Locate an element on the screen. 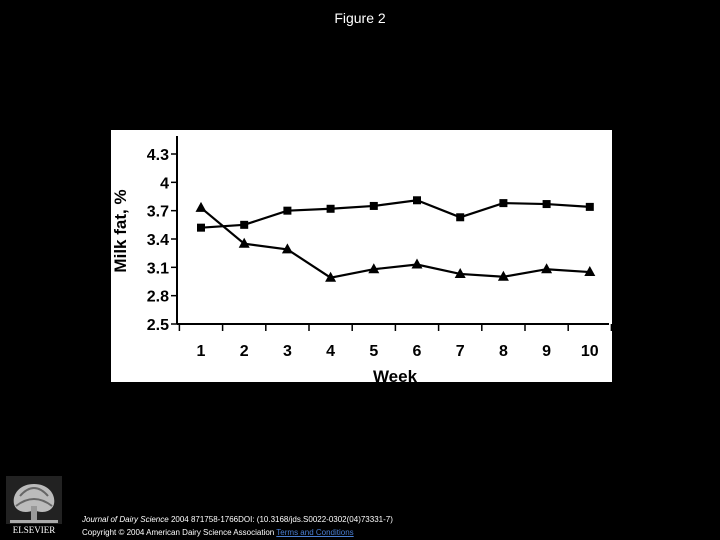  x-axis-label: Week is located at coordinates (395, 374).